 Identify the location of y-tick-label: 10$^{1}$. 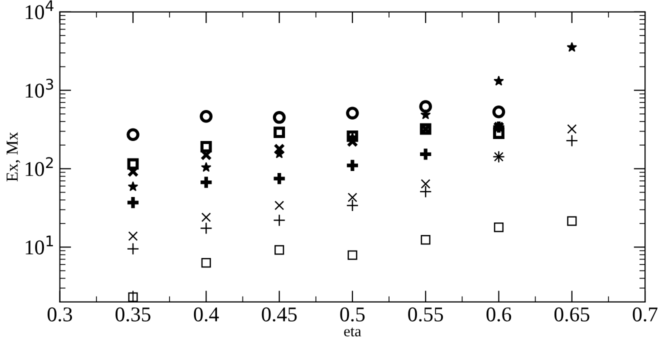
(39, 245).